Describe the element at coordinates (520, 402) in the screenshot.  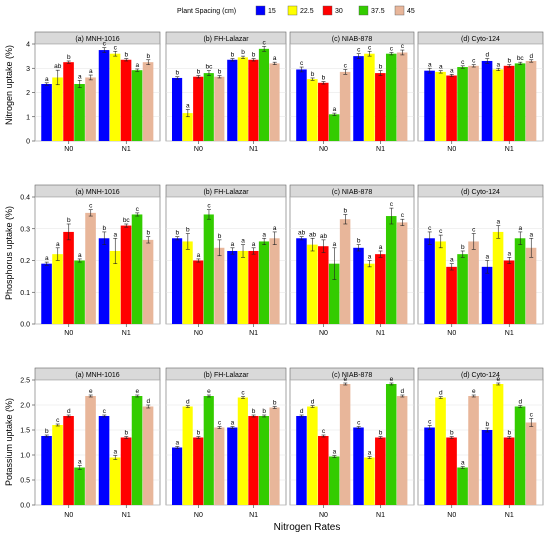
I see `significance-label-2-3-1-3: d` at that location.